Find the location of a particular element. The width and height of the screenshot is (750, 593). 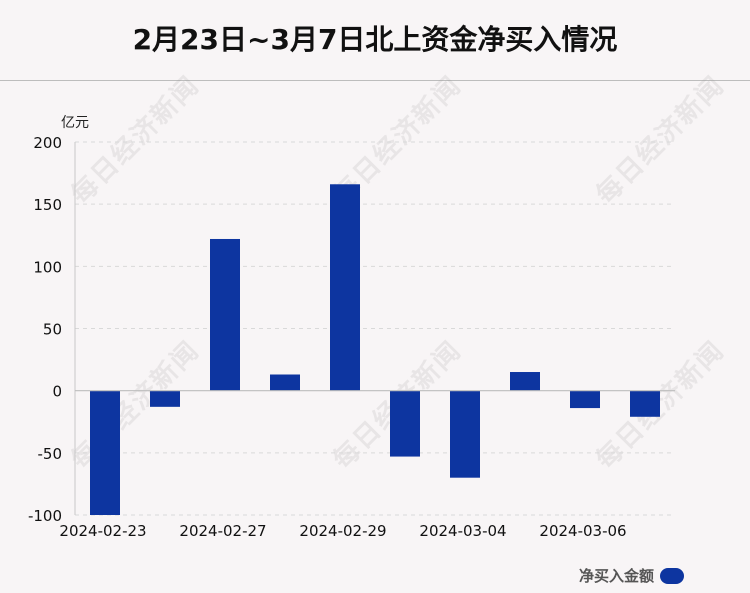

y-tick-label: -50 is located at coordinates (50, 454).